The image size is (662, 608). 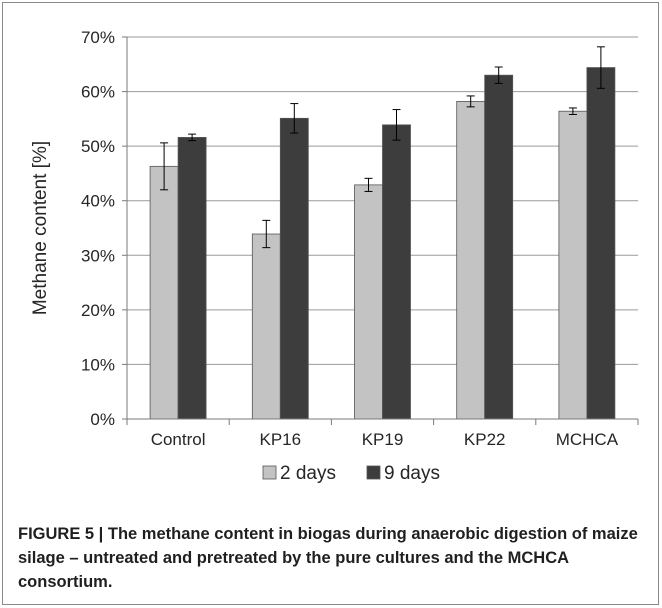 I want to click on y-axis-ticks: 0% 10% 20% 30% 40% 50% 60% 70%, so click(x=104, y=228).